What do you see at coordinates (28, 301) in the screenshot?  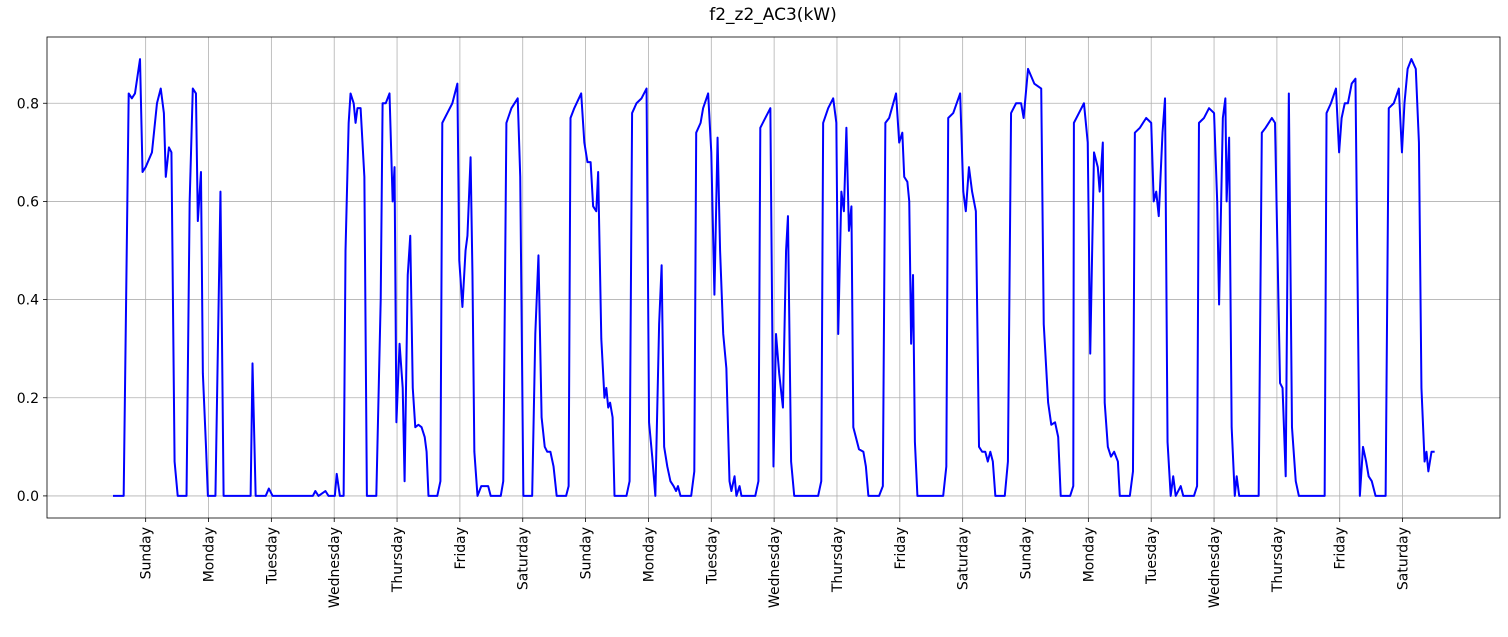 I see `y-tick-label: 0.4` at bounding box center [28, 301].